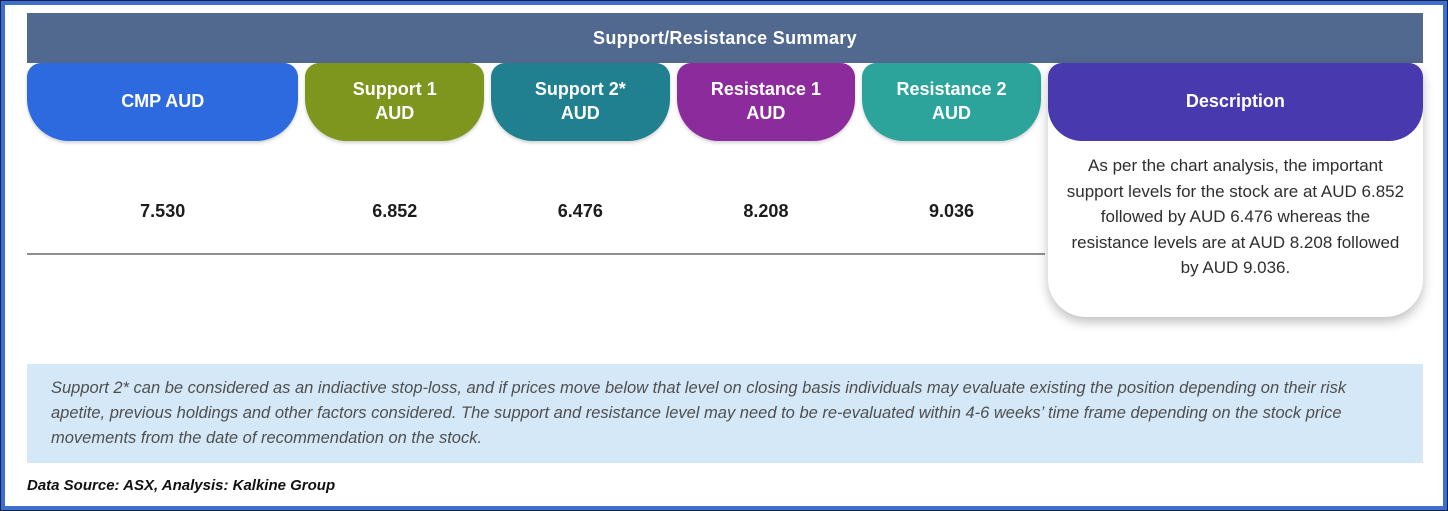  I want to click on value-resistance2: 9.036, so click(952, 210).